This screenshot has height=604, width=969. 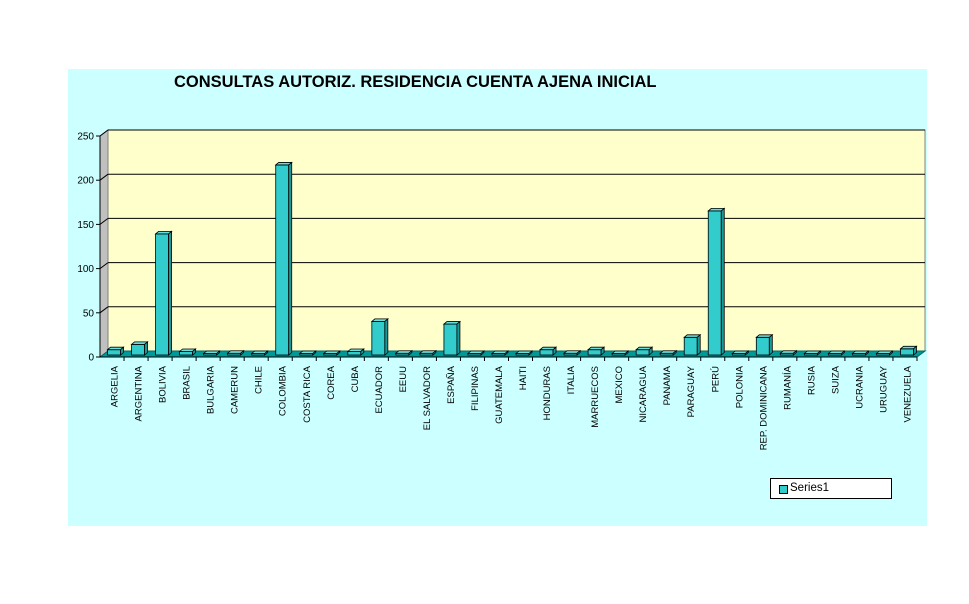 What do you see at coordinates (809, 488) in the screenshot?
I see `legend-label-series1: Series1` at bounding box center [809, 488].